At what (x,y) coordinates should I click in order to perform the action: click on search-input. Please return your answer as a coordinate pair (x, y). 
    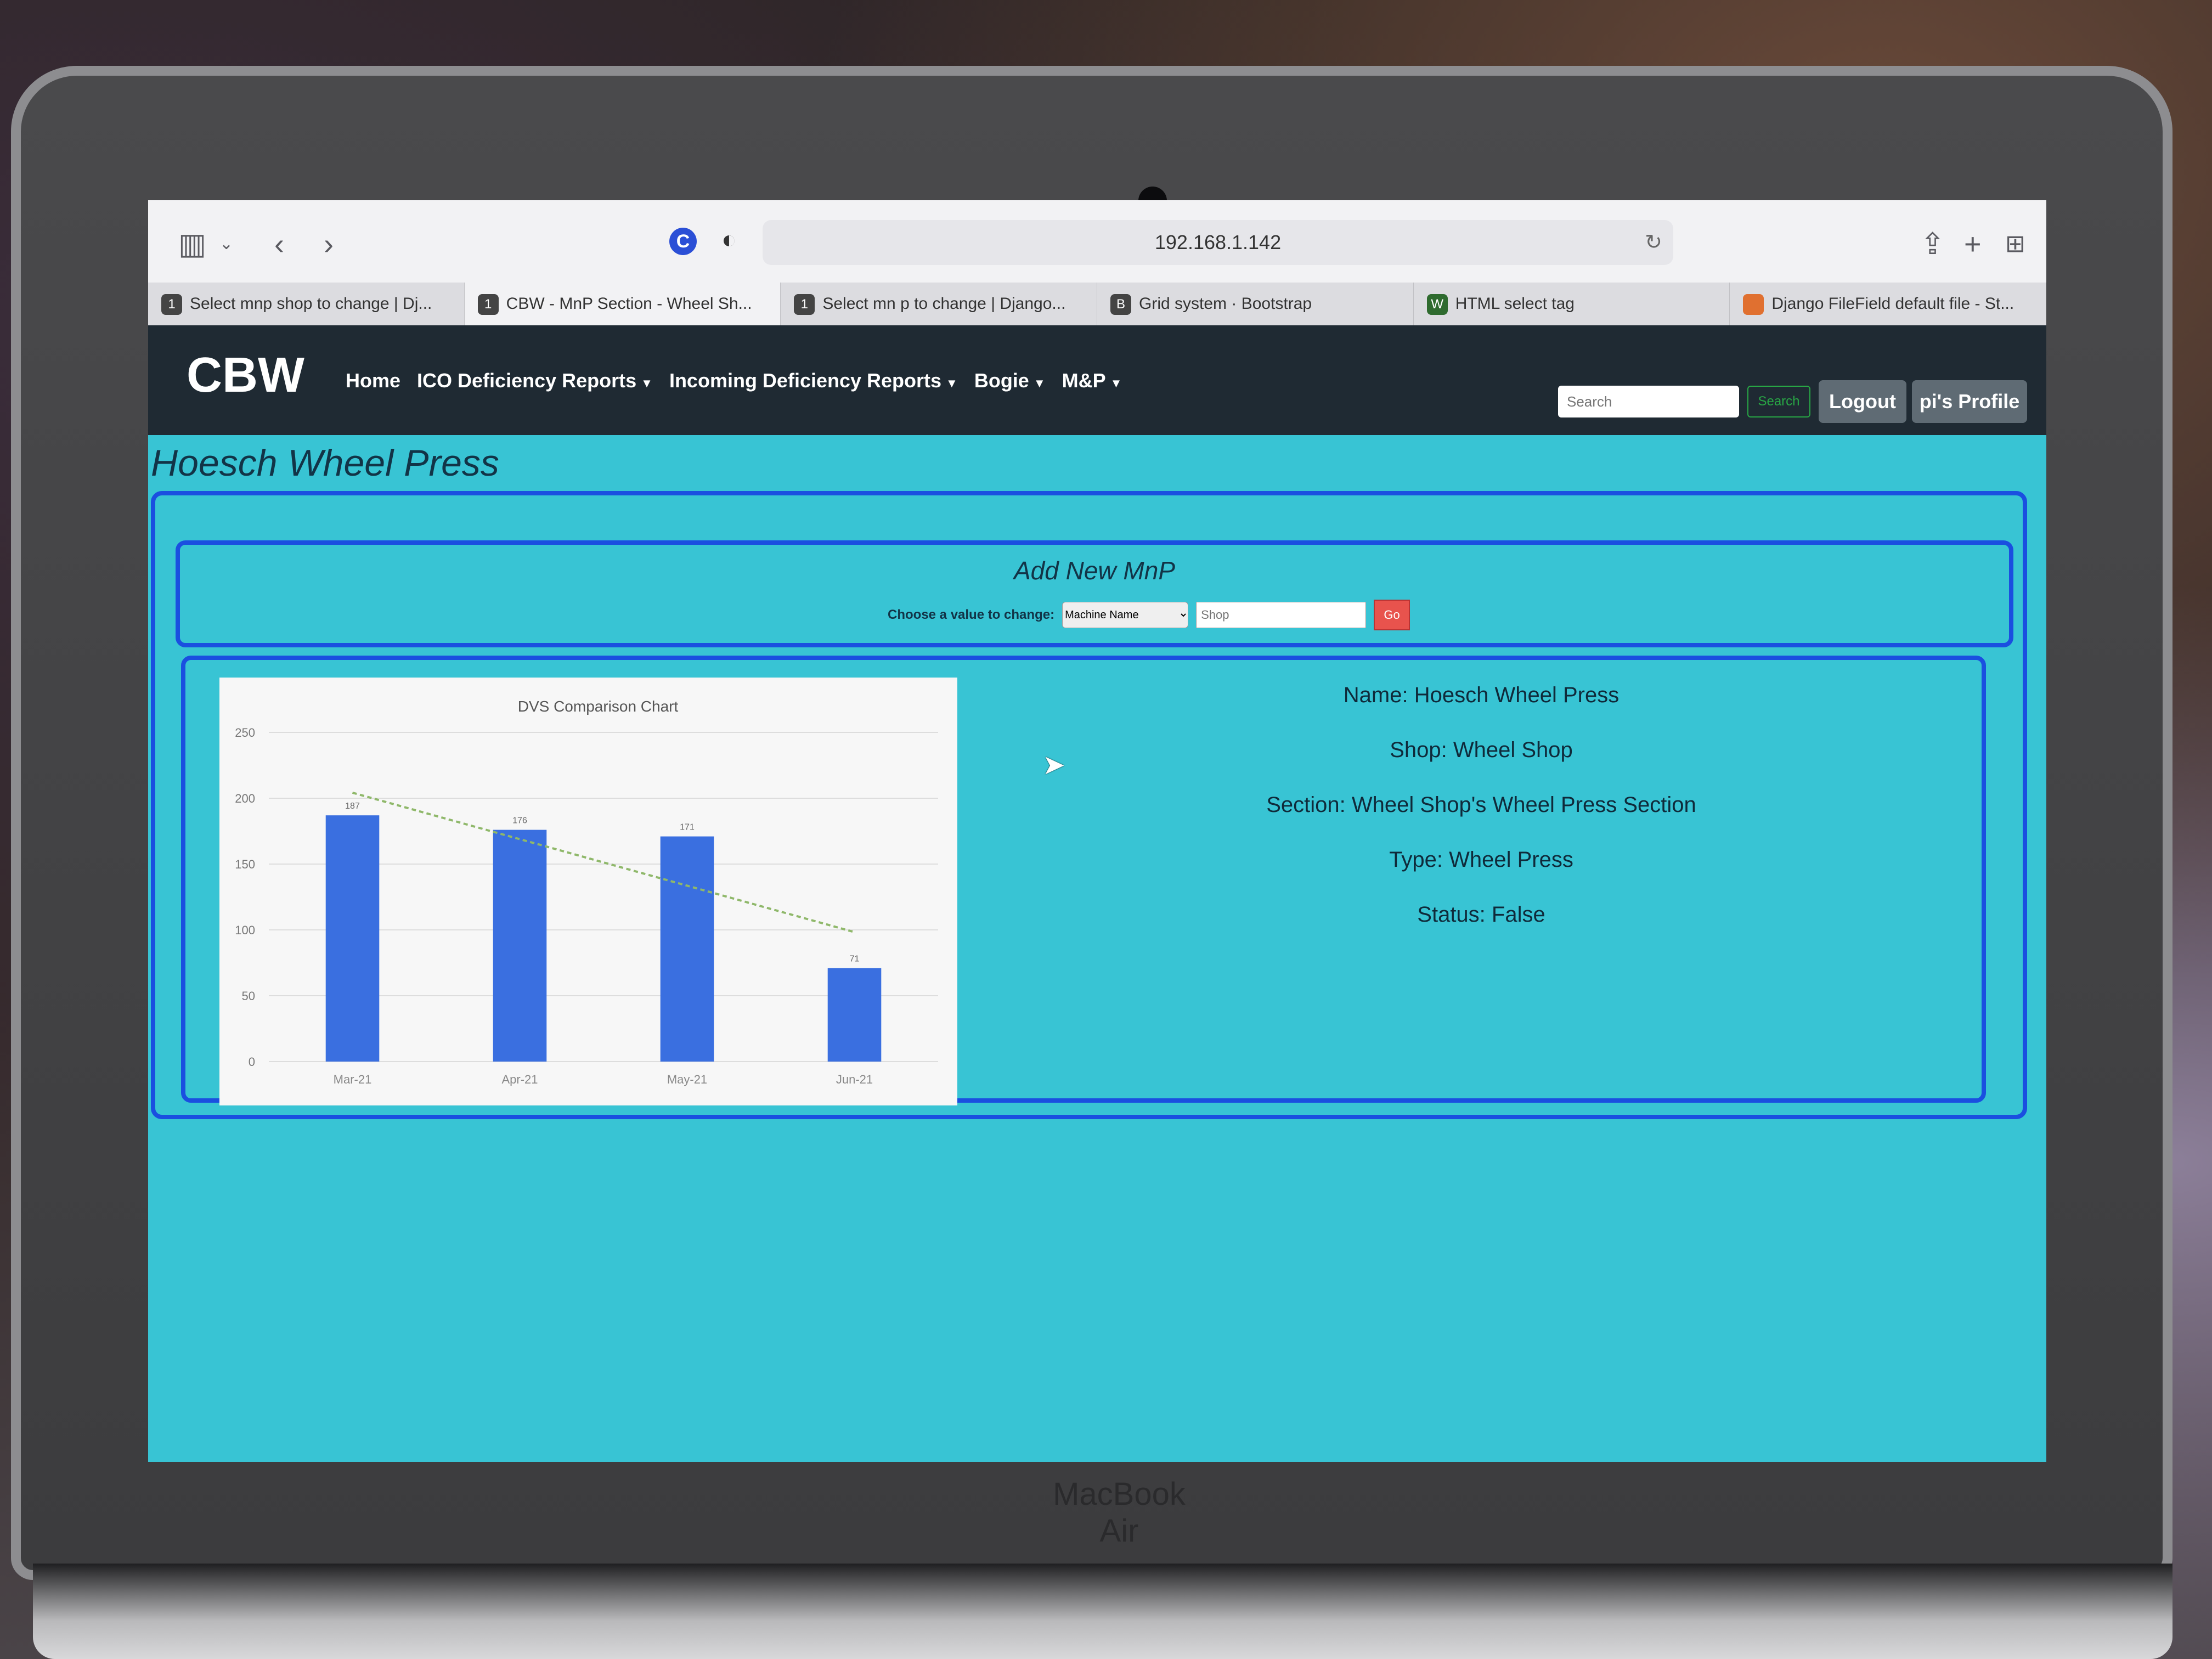
    Looking at the image, I should click on (1648, 401).